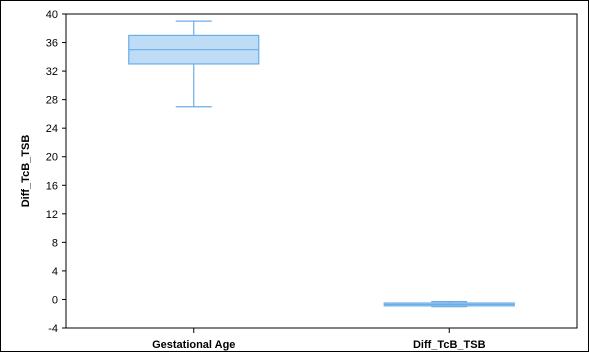 This screenshot has width=589, height=352. What do you see at coordinates (52, 44) in the screenshot?
I see `y-tick-label: 36` at bounding box center [52, 44].